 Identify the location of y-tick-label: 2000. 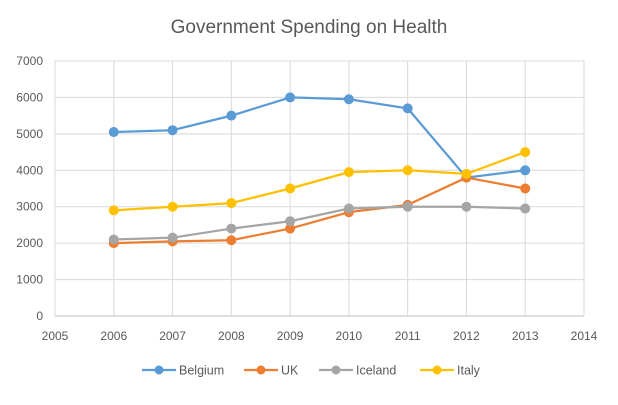
(29, 243).